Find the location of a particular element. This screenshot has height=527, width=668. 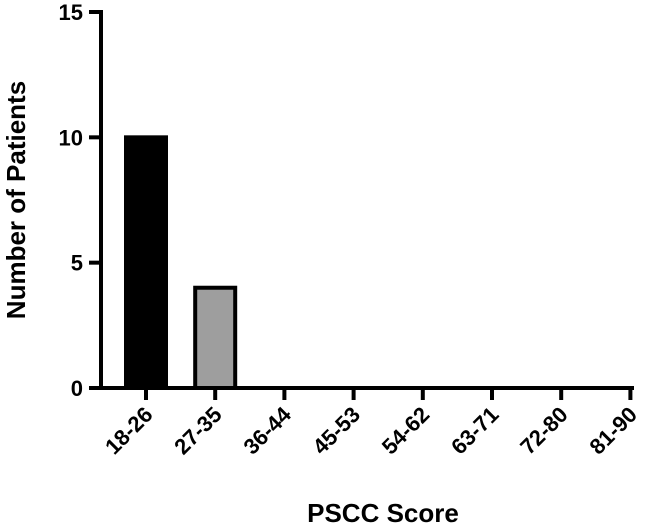

x-tick-label: 81-90 is located at coordinates (612, 430).